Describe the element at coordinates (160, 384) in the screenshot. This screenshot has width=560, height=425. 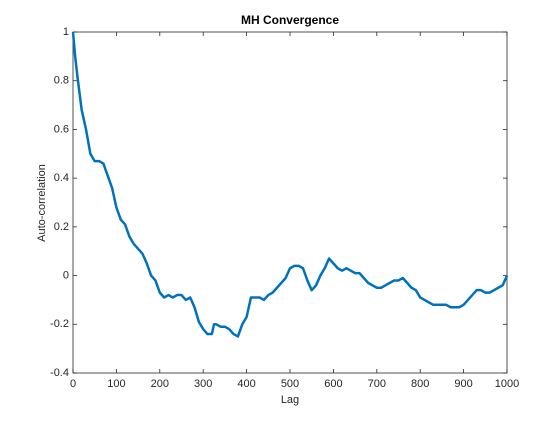
I see `x-tick-label: 200` at that location.